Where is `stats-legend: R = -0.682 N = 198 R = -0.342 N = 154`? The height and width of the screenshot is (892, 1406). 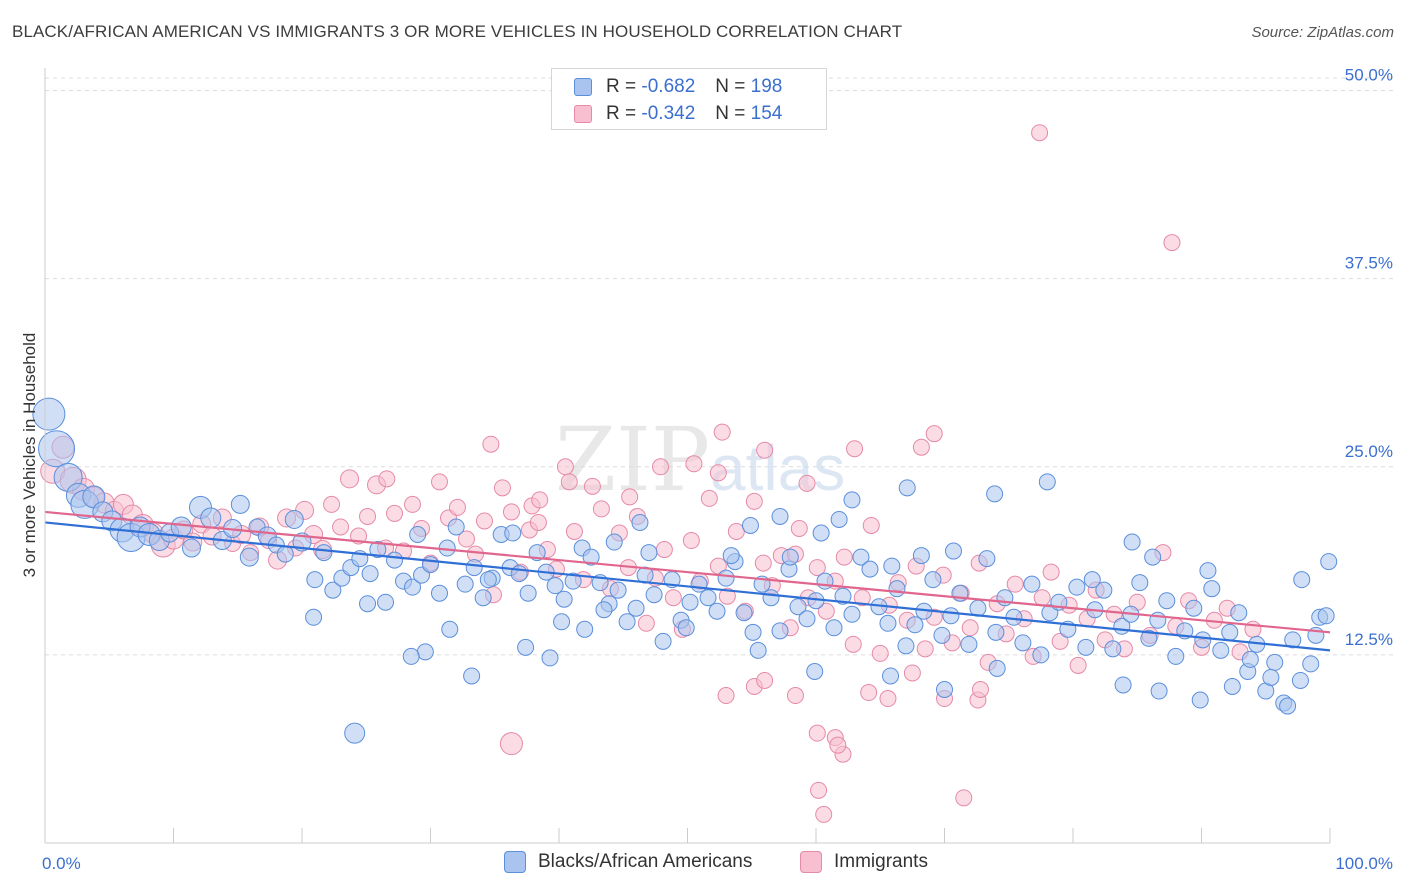 stats-legend: R = -0.682 N = 198 R = -0.342 N = 154 is located at coordinates (689, 99).